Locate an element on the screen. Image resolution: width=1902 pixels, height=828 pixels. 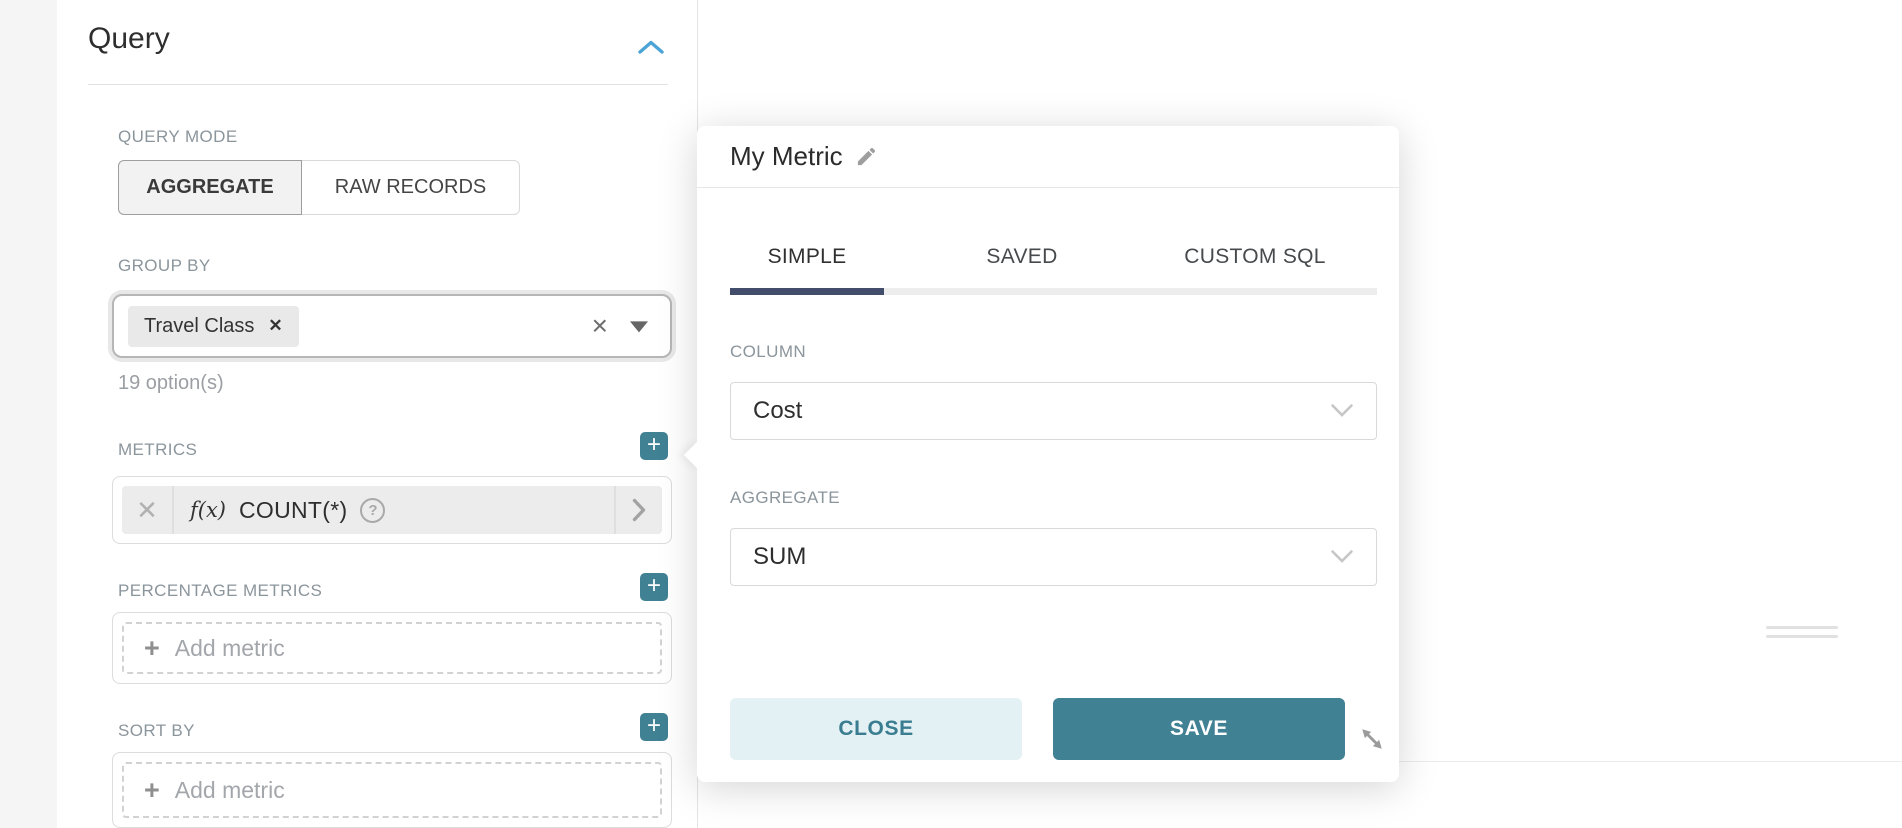
popover-header-divider is located at coordinates (1048, 187).